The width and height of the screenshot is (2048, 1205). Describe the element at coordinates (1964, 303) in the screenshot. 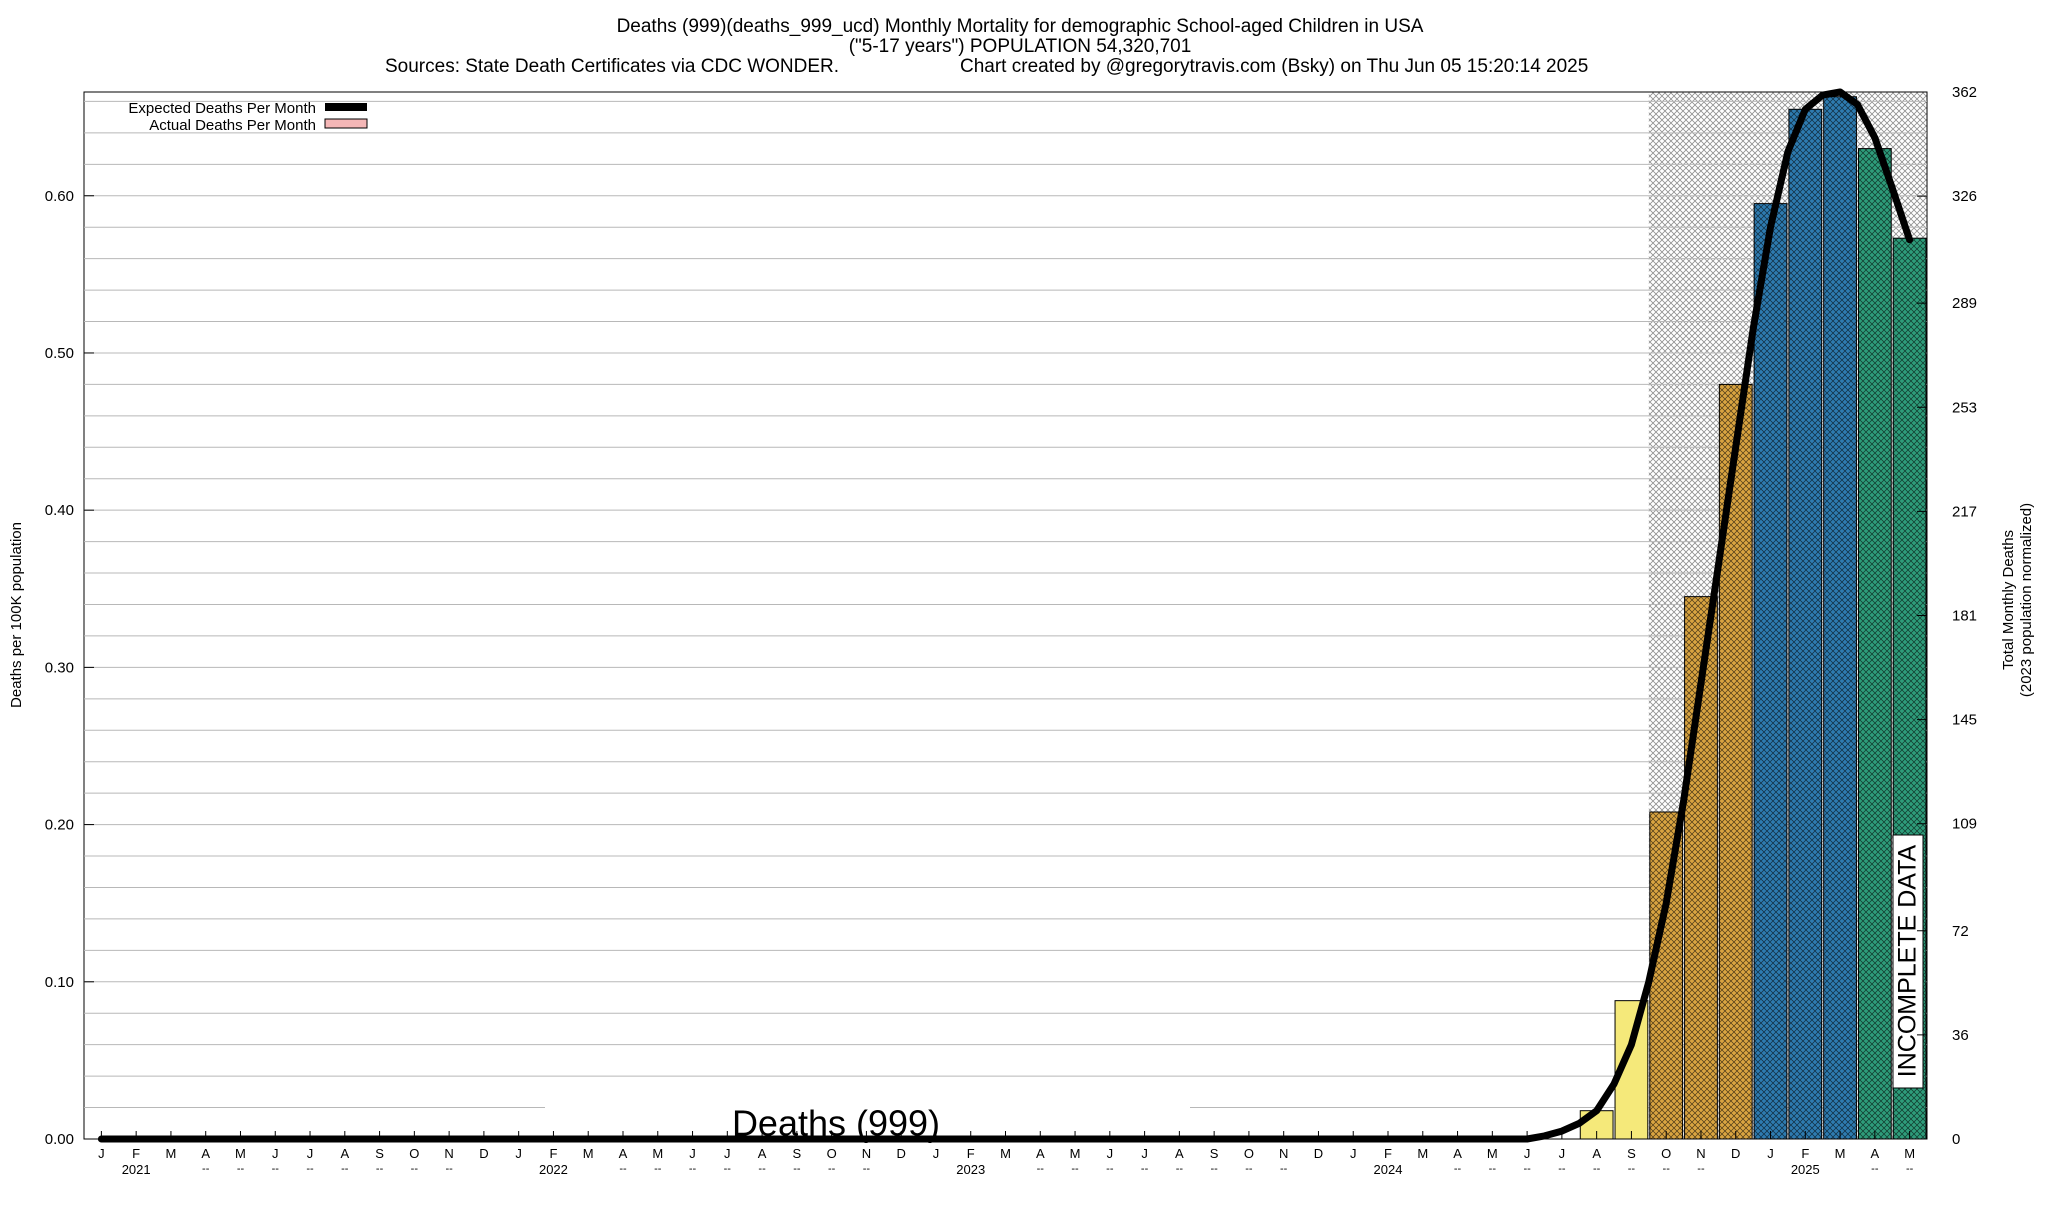

I see `y2-tick-label: 289` at that location.